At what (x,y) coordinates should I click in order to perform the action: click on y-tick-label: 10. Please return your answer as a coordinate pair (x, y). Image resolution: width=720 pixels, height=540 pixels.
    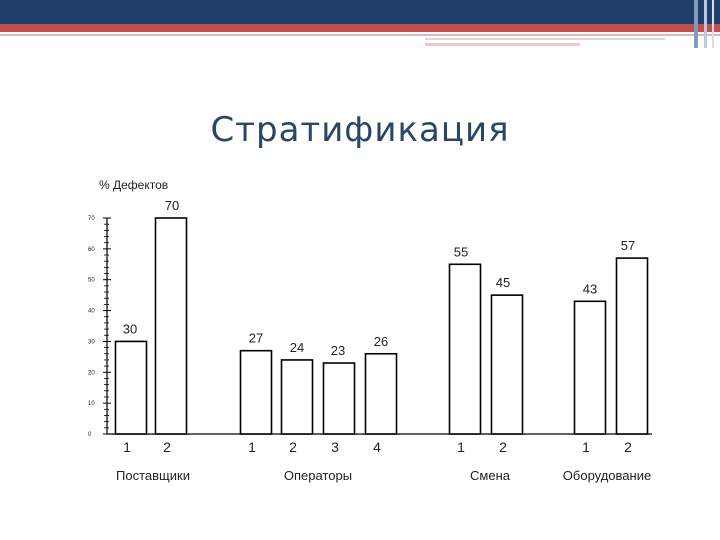
    Looking at the image, I should click on (91, 404).